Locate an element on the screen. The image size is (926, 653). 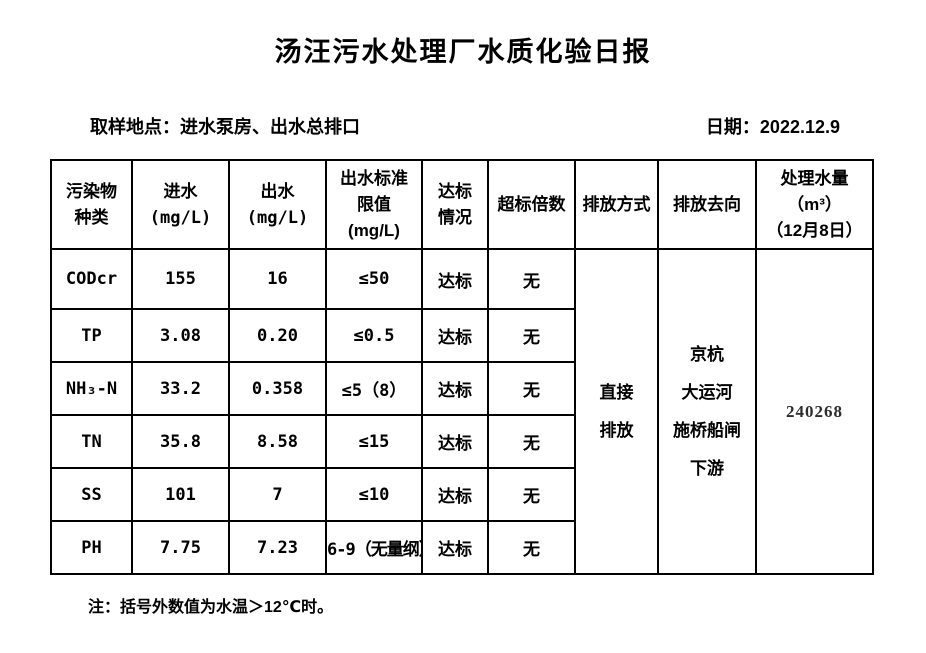
header-exceed: 超标倍数 is located at coordinates (531, 204).